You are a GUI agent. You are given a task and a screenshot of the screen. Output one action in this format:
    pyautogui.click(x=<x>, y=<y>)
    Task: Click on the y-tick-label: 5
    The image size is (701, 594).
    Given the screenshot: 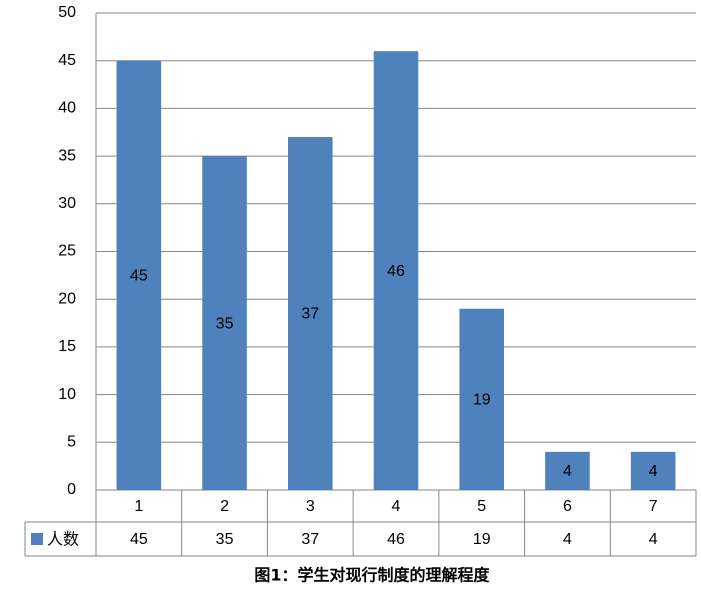 What is the action you would take?
    pyautogui.click(x=71, y=442)
    